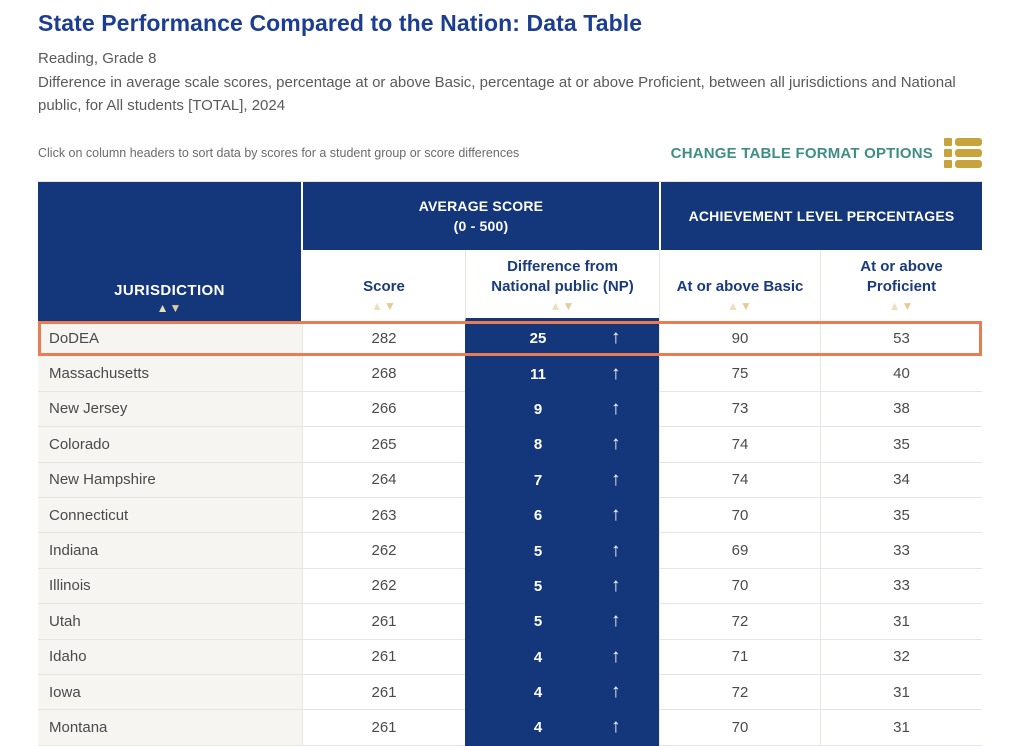  Describe the element at coordinates (170, 480) in the screenshot. I see `jurisdiction-cell: New Hampshire` at that location.